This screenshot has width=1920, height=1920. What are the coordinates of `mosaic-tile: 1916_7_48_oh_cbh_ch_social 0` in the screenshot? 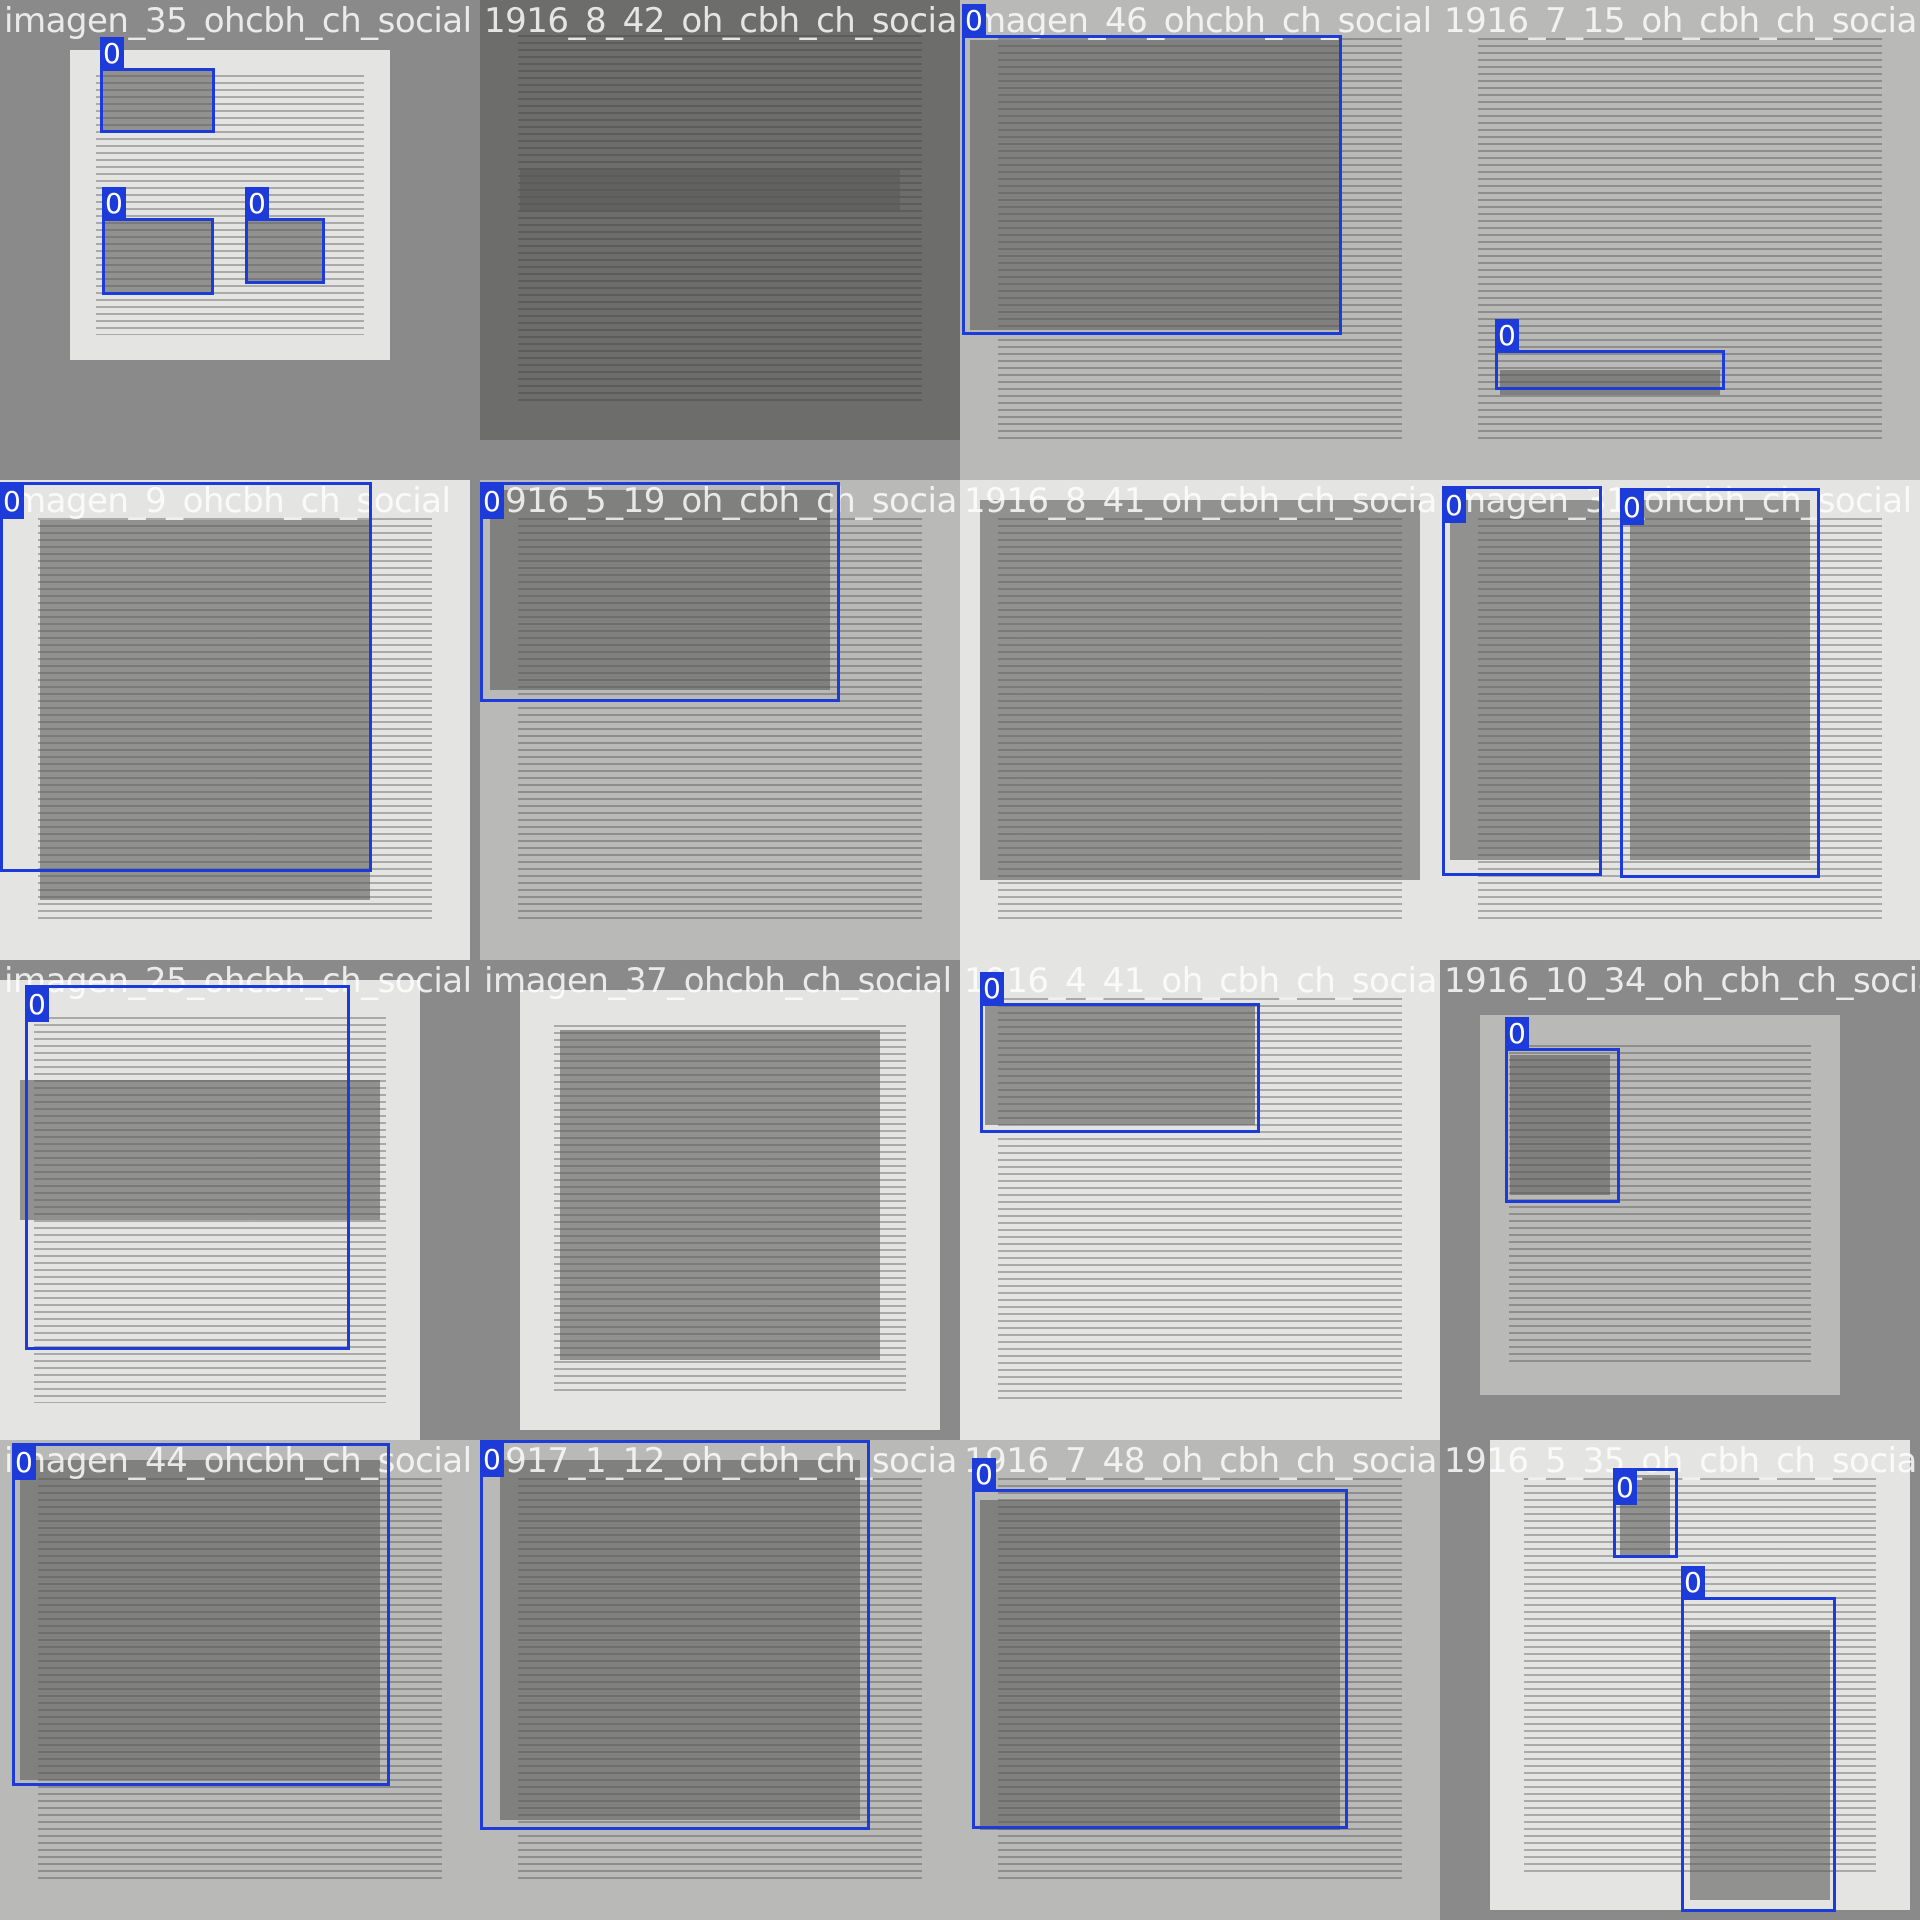 It's located at (1200, 1680).